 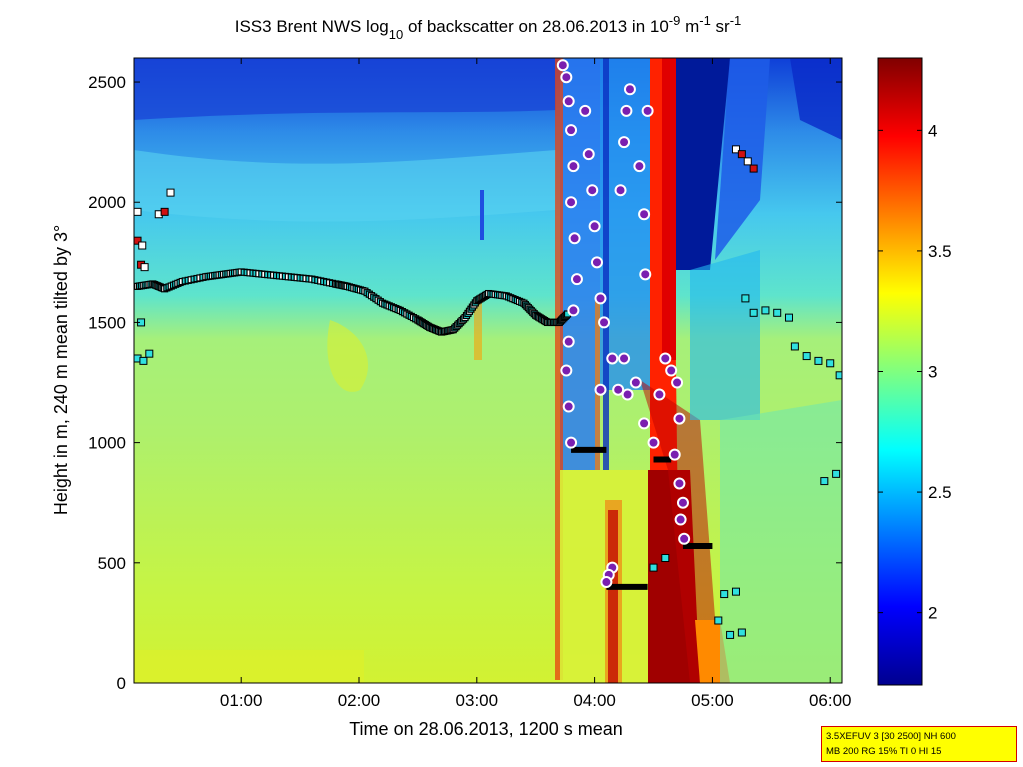 What do you see at coordinates (353, 302) in the screenshot?
I see `mixing-layer-markers` at bounding box center [353, 302].